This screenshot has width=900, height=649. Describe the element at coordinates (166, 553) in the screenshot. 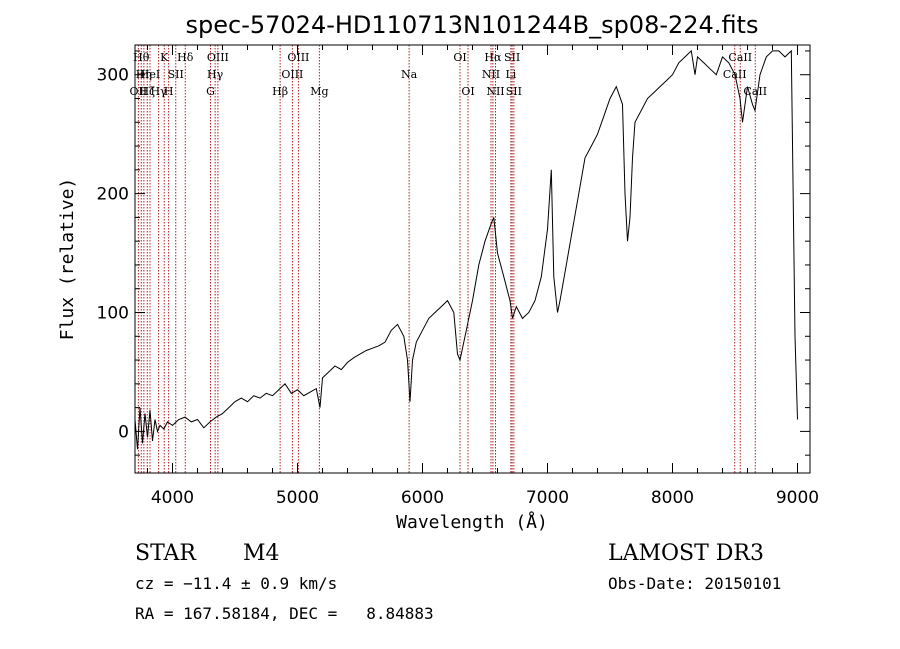

I see `object-class: STAR` at that location.